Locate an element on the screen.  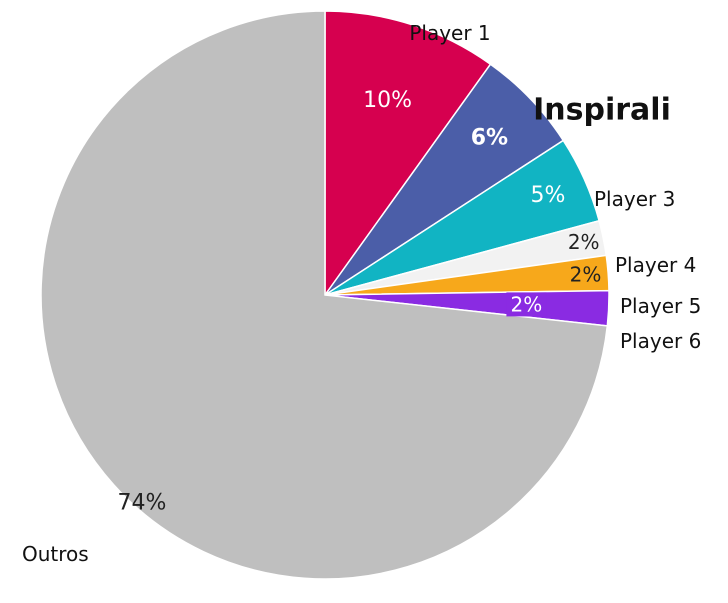
category-label-inspirali: Inspirali is located at coordinates (602, 110).